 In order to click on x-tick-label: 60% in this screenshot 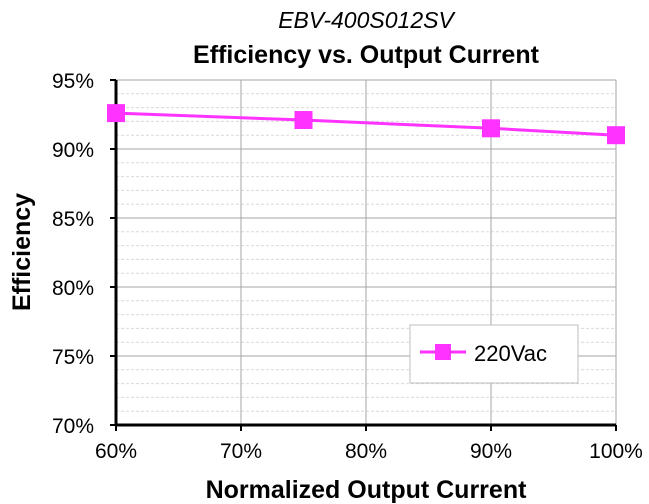, I will do `click(116, 451)`.